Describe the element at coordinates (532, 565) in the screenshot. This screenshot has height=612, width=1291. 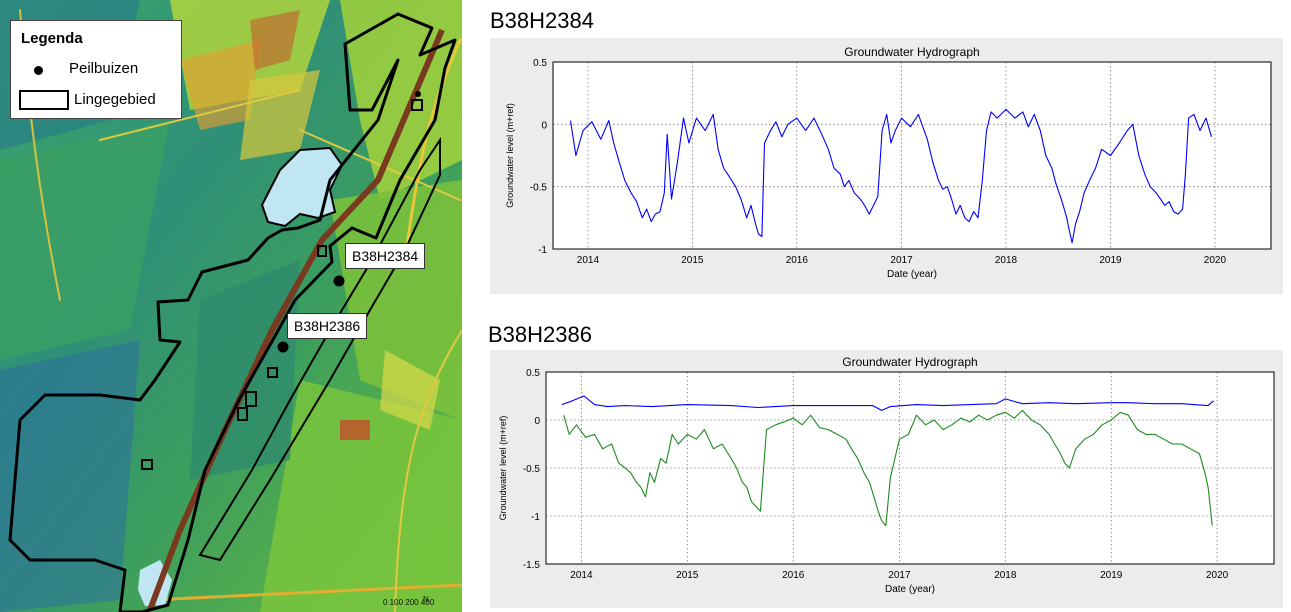
I see `y-tick-label: -1.5` at that location.